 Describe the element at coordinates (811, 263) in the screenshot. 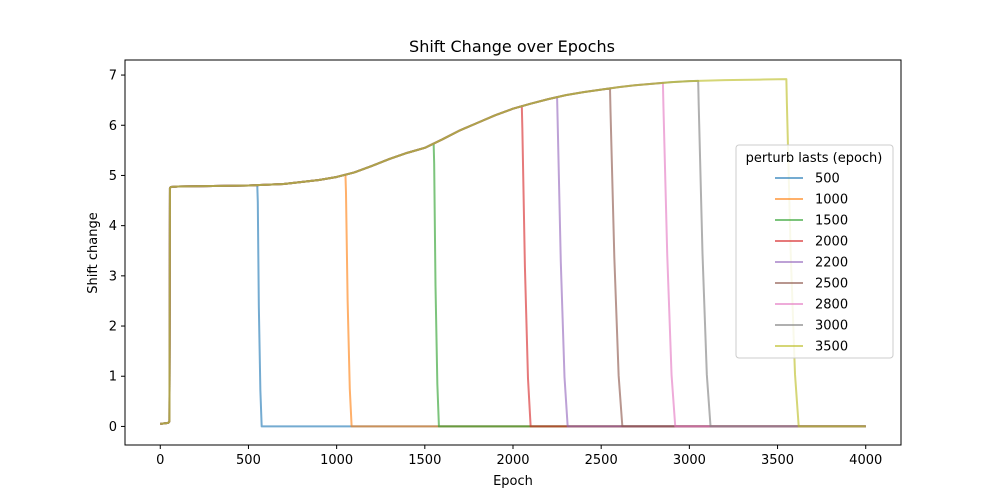

I see `legend-items: 500 1000 1500 2000 2200 2500 2800 3000 3500` at that location.